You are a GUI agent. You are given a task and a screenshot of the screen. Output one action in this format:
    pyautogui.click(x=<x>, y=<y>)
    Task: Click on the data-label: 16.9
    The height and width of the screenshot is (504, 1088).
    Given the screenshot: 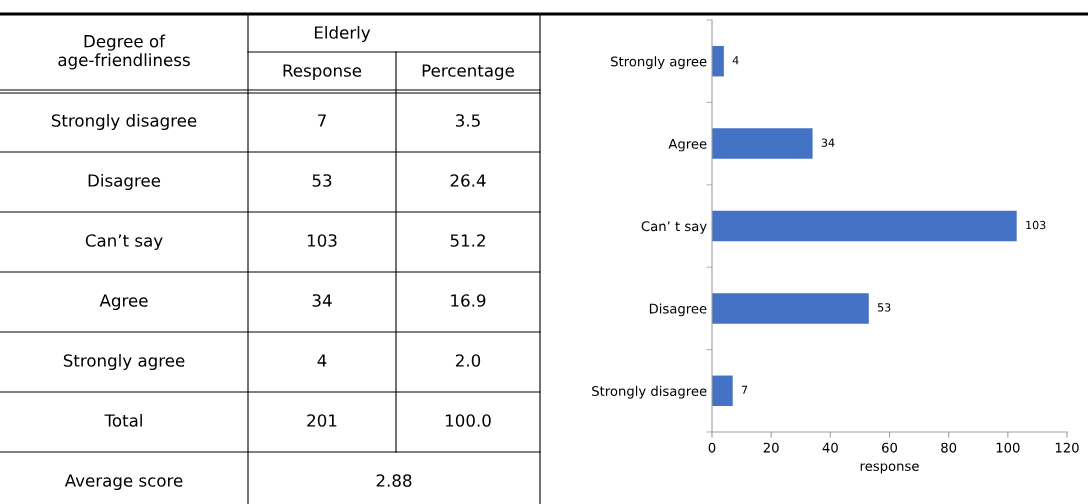 What is the action you would take?
    pyautogui.click(x=468, y=300)
    